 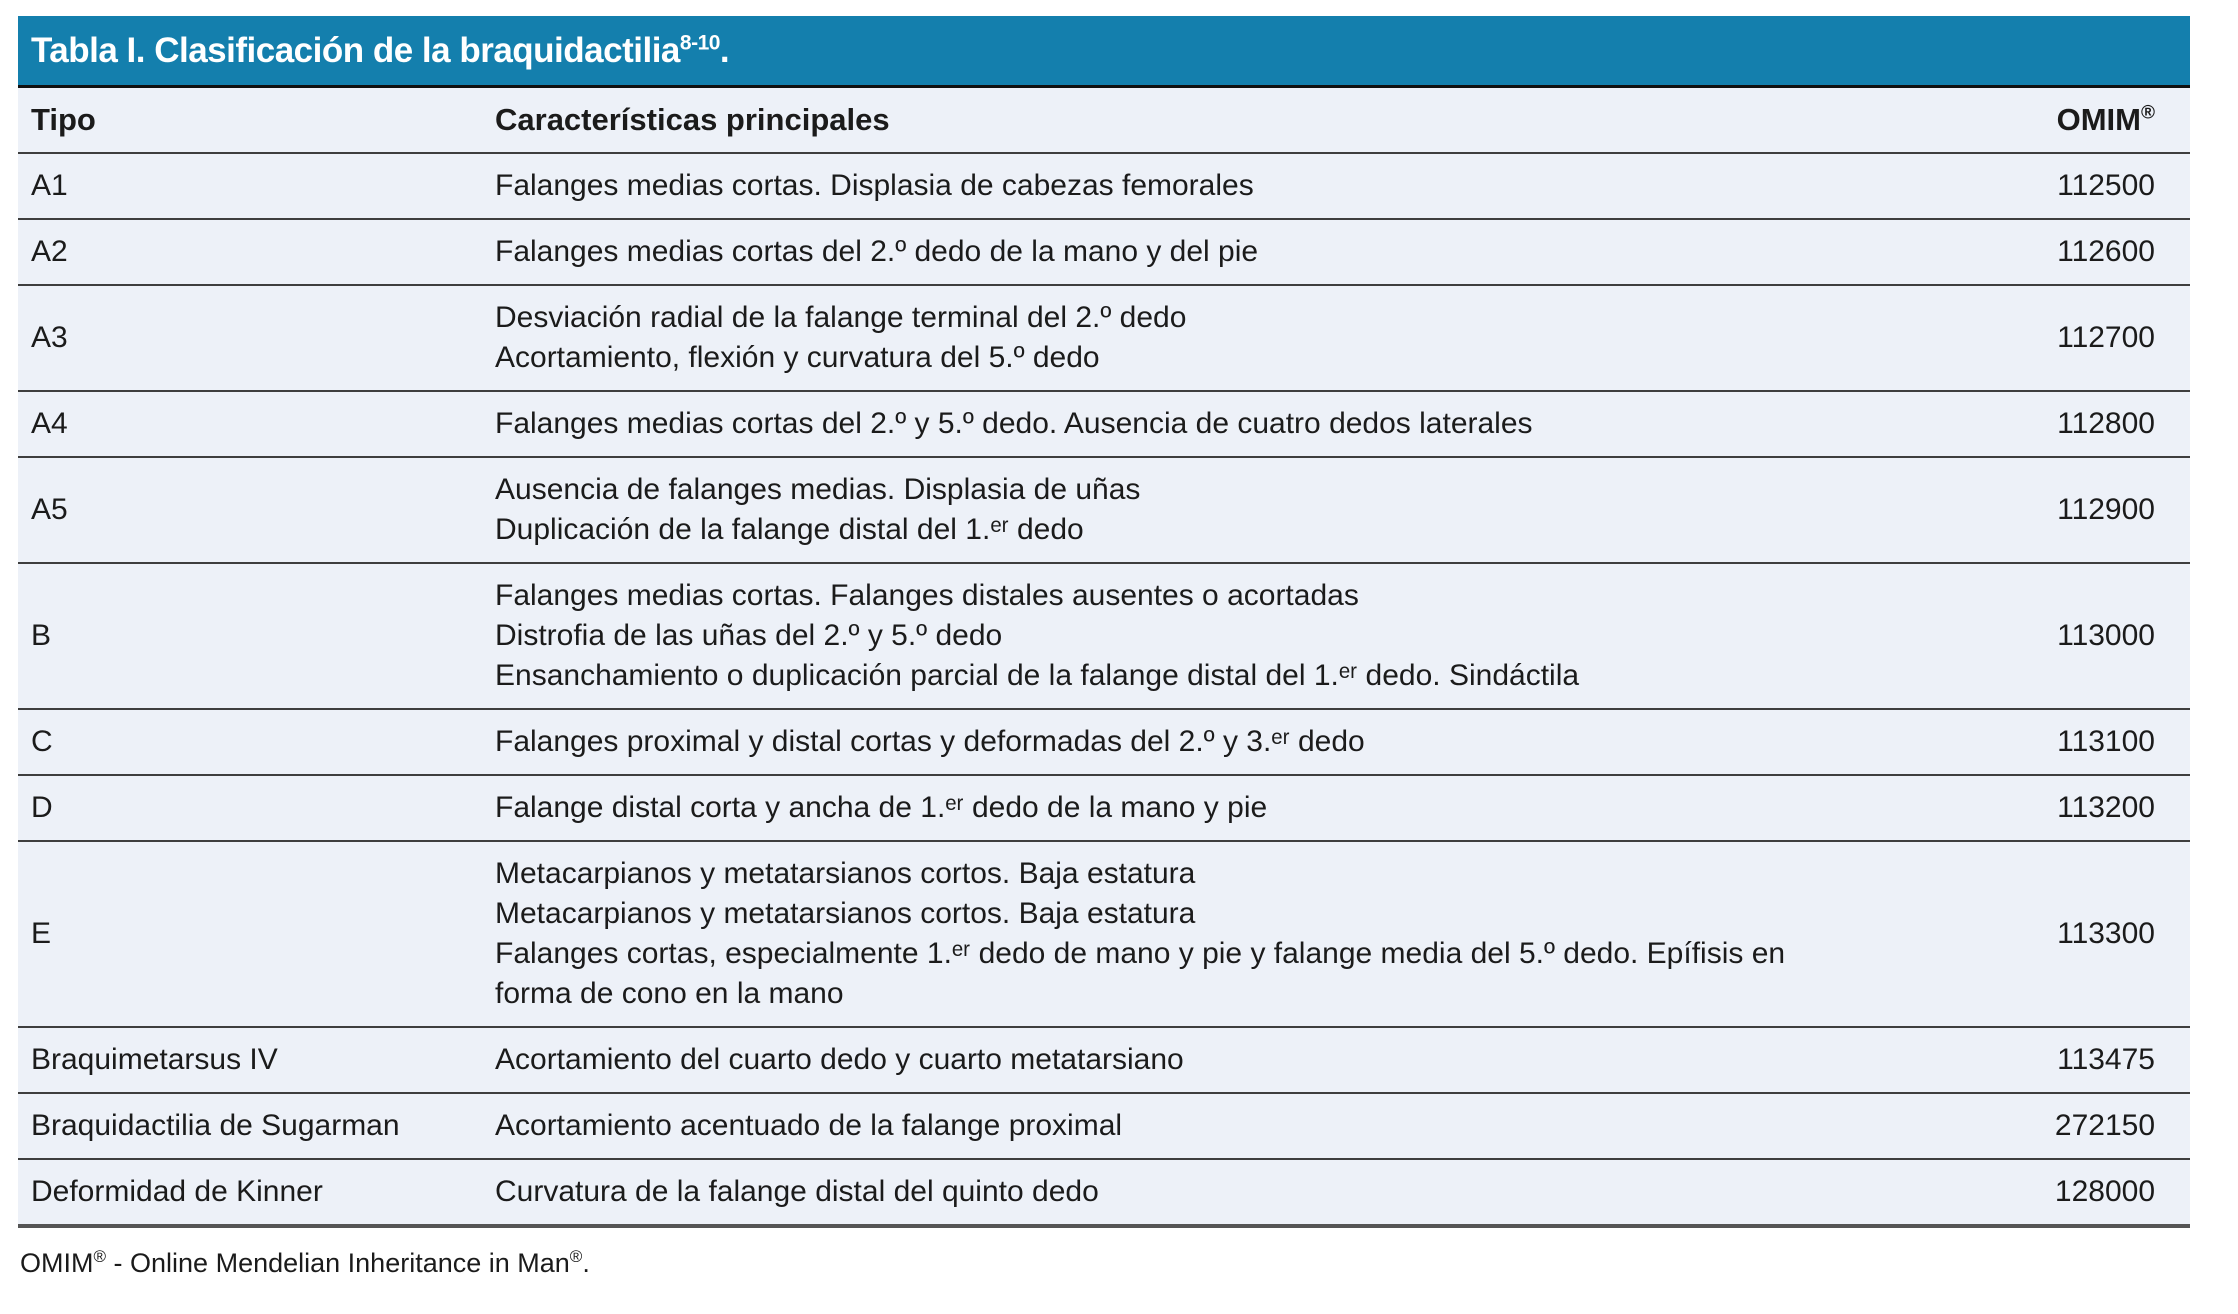 I want to click on row-tipo: E, so click(x=41, y=933).